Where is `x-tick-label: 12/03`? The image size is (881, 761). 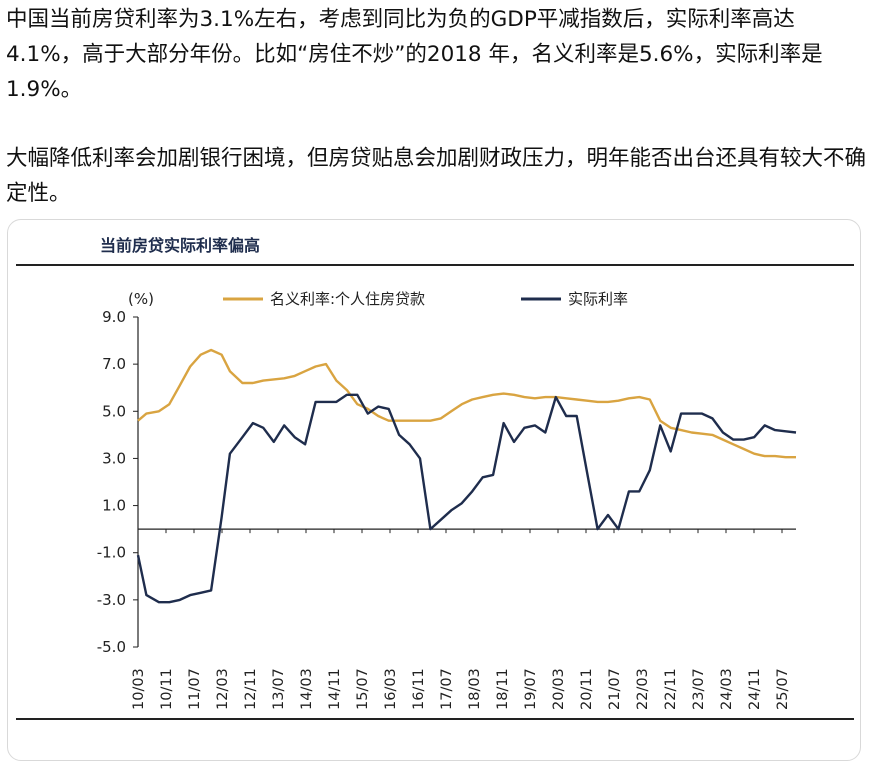
x-tick-label: 12/03 is located at coordinates (223, 689).